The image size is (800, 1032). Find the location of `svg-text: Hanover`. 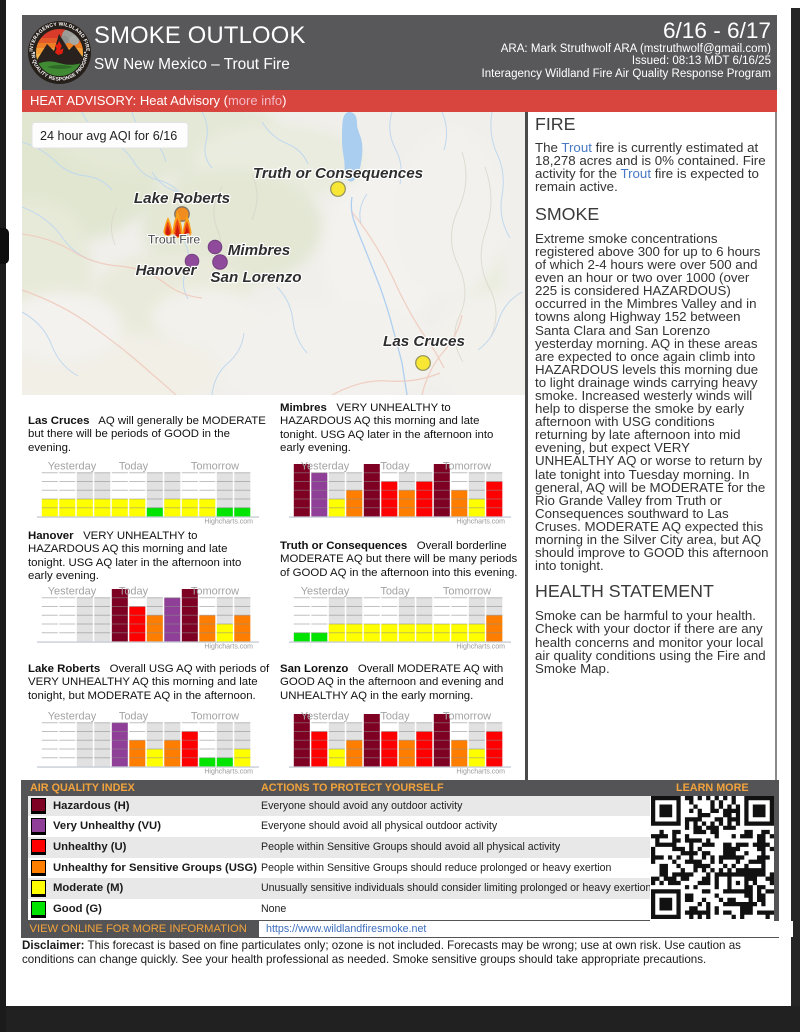

svg-text: Hanover is located at coordinates (167, 270).